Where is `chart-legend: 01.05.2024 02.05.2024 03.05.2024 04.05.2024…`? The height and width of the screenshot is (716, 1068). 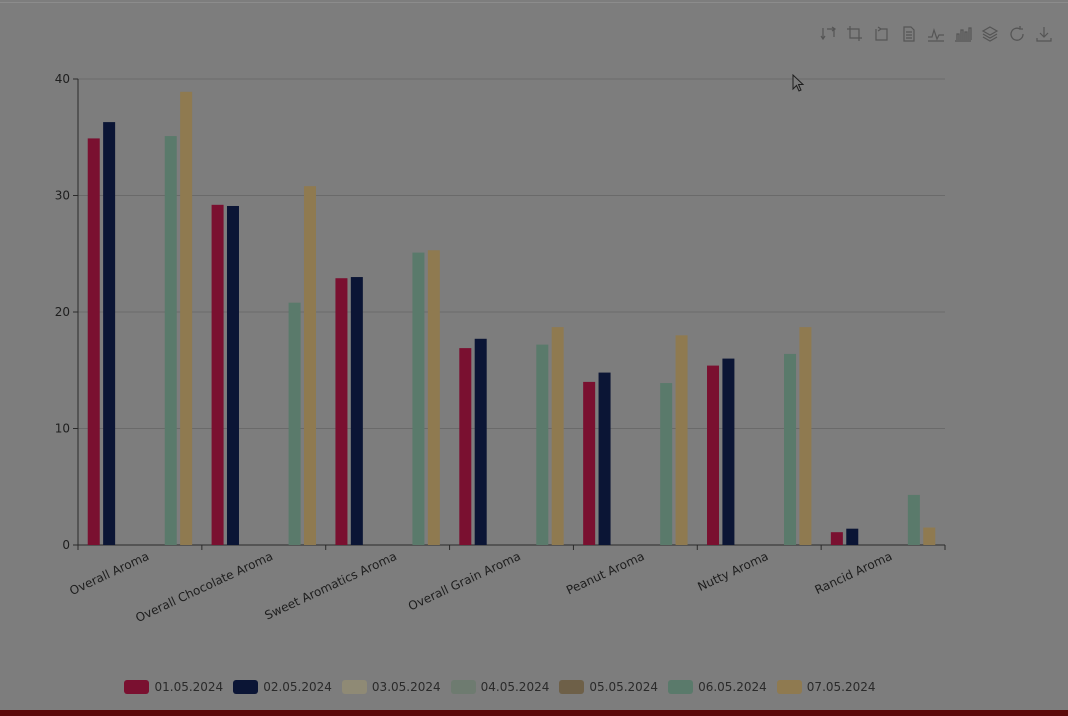 chart-legend: 01.05.2024 02.05.2024 03.05.2024 04.05.2024… is located at coordinates (500, 687).